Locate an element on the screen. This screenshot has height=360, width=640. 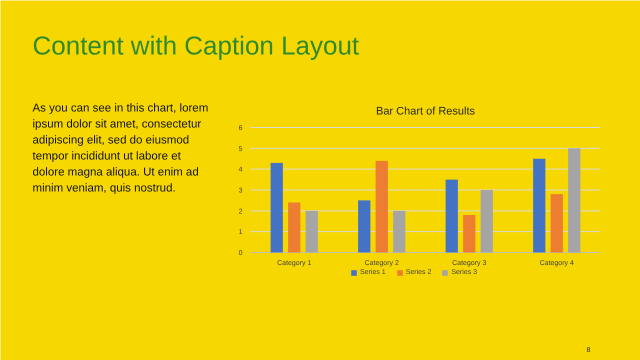
text: As you can see in this chart, lorem ipsum dolor sit amet, consectetur adipiscing elit, sed do eiusmod tempor incididunt ut labore et dolore magna aliqua. Ut enim ad minim veniam, quis nostrud. is located at coordinates (120, 148).